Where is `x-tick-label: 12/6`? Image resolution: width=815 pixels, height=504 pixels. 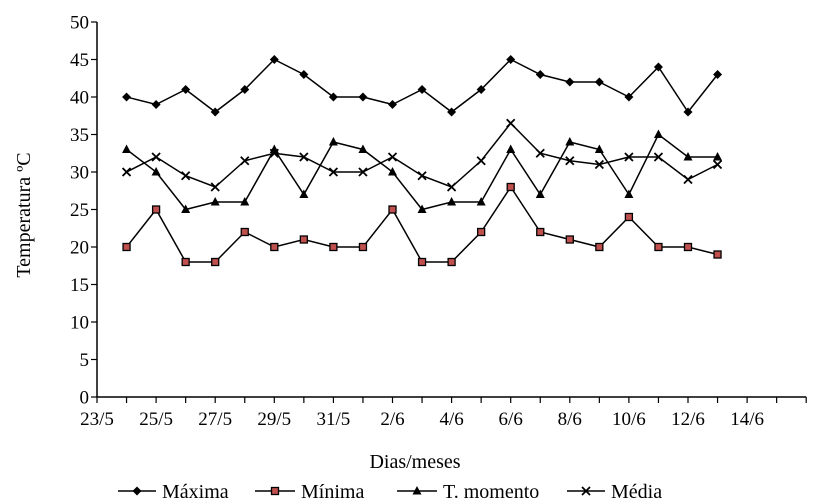
x-tick-label: 12/6 is located at coordinates (688, 419).